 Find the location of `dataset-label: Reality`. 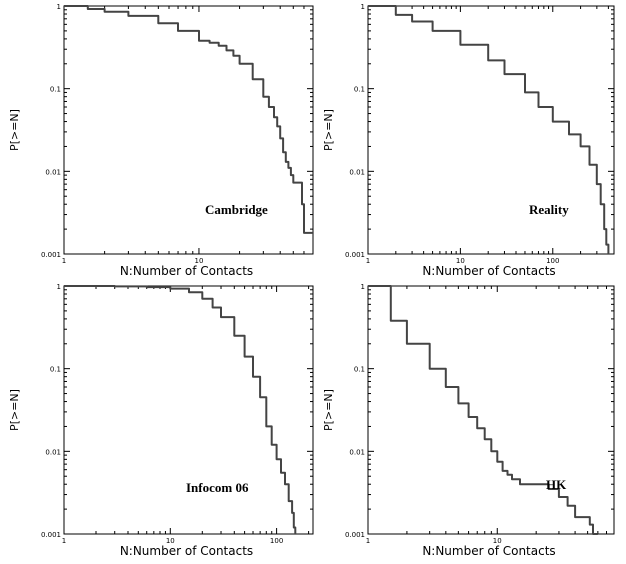

dataset-label: Reality is located at coordinates (549, 209).